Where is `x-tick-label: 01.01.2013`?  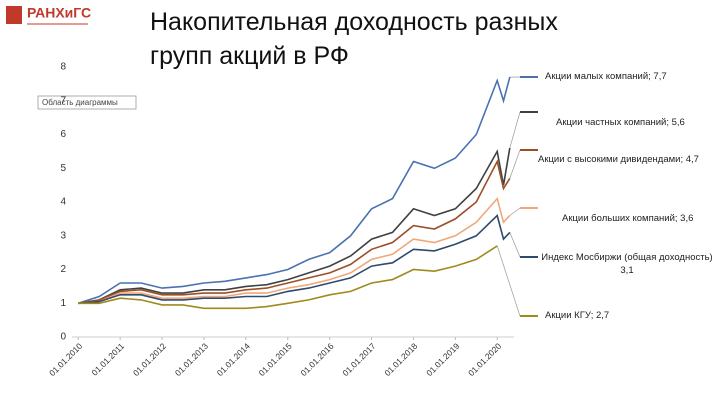
x-tick-label: 01.01.2013 is located at coordinates (191, 359).